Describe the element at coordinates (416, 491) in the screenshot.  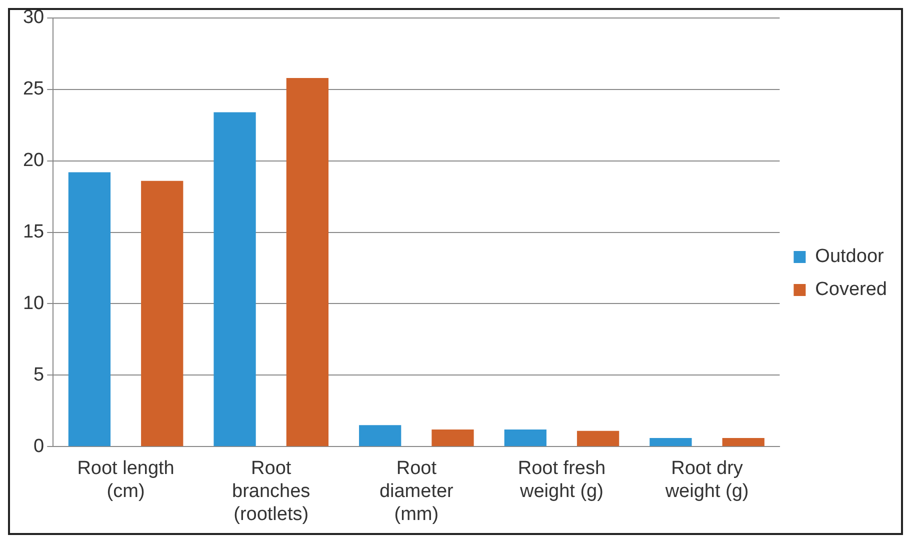
I see `x-tick-label: Root diameter (mm)` at that location.